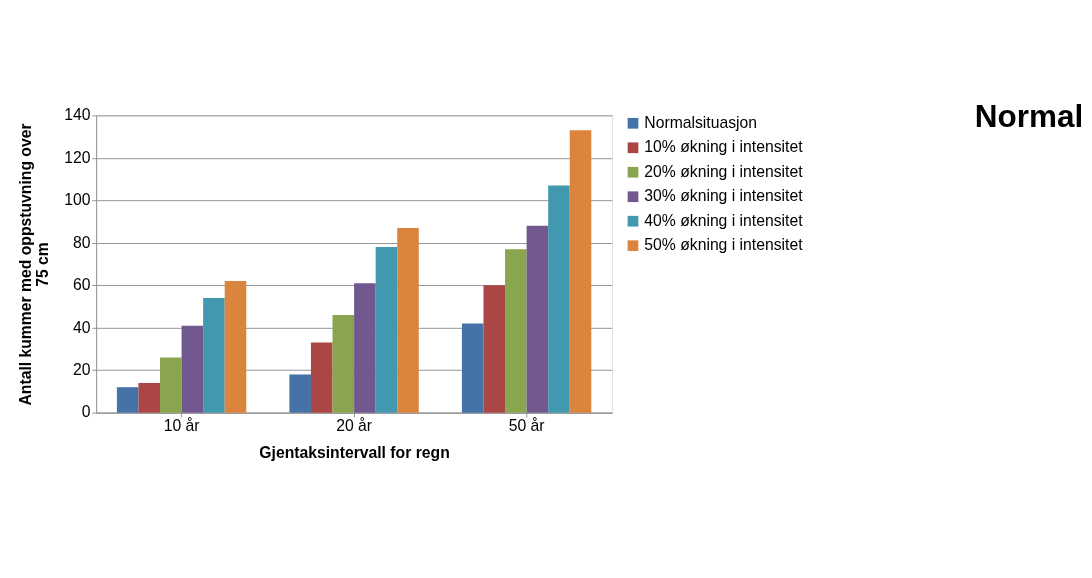  What do you see at coordinates (724, 171) in the screenshot?
I see `legend-label: 20% økning i intensitet` at bounding box center [724, 171].